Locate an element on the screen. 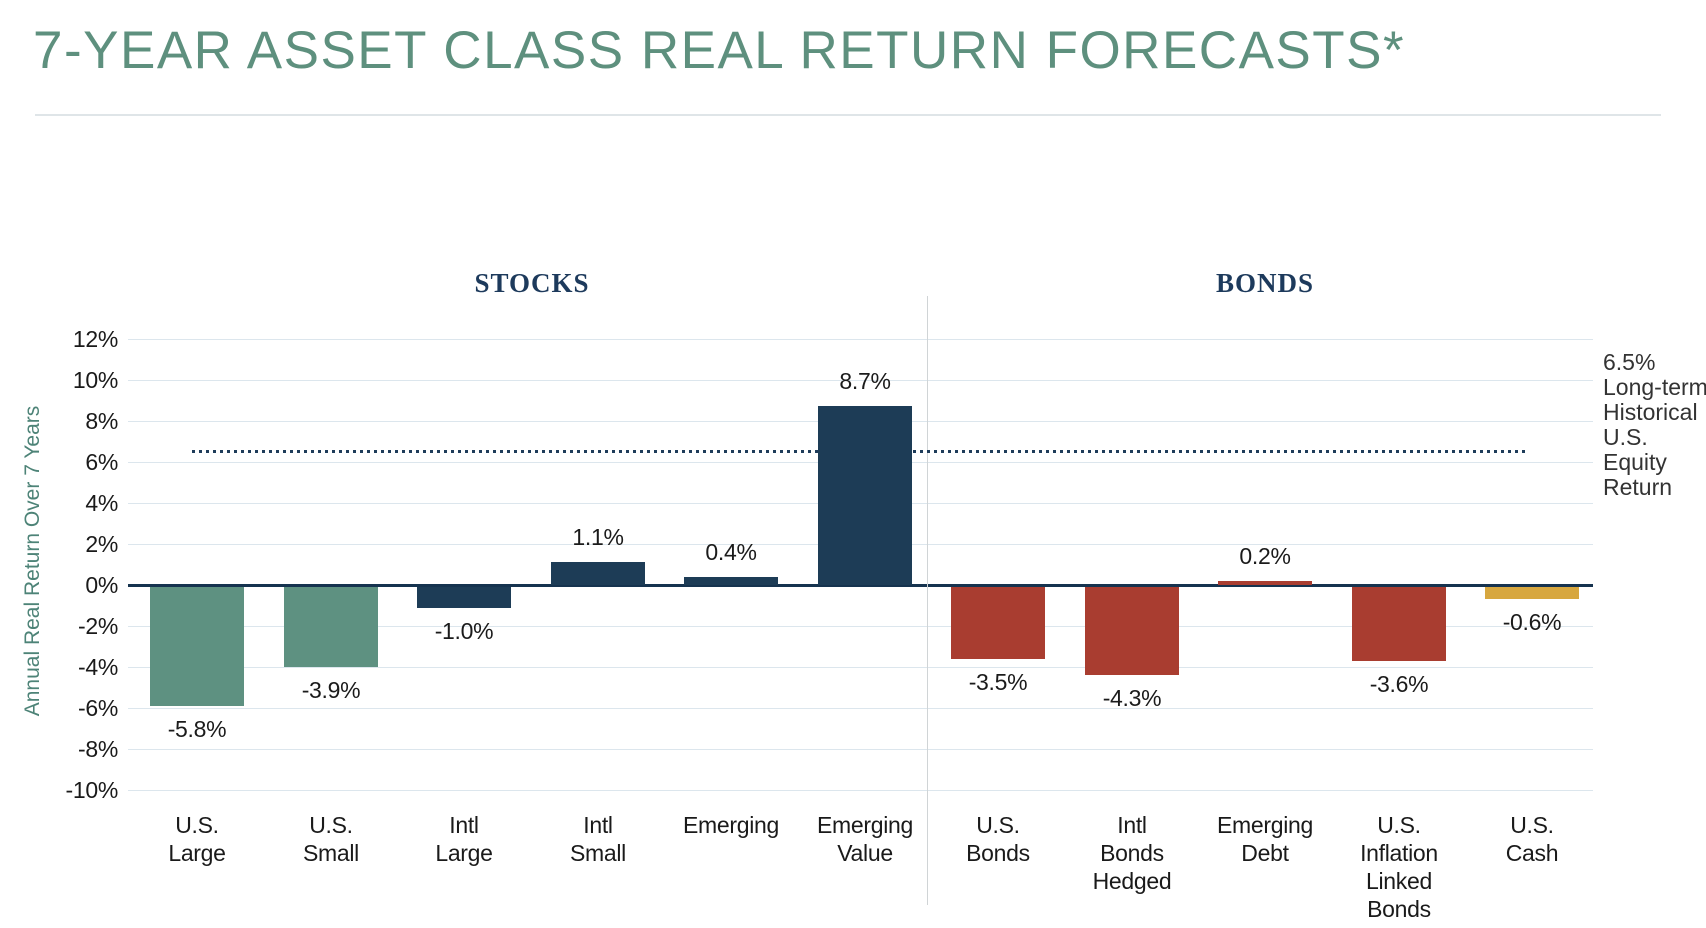 Image resolution: width=1706 pixels, height=928 pixels. y-tick-label: 4% is located at coordinates (101, 503).